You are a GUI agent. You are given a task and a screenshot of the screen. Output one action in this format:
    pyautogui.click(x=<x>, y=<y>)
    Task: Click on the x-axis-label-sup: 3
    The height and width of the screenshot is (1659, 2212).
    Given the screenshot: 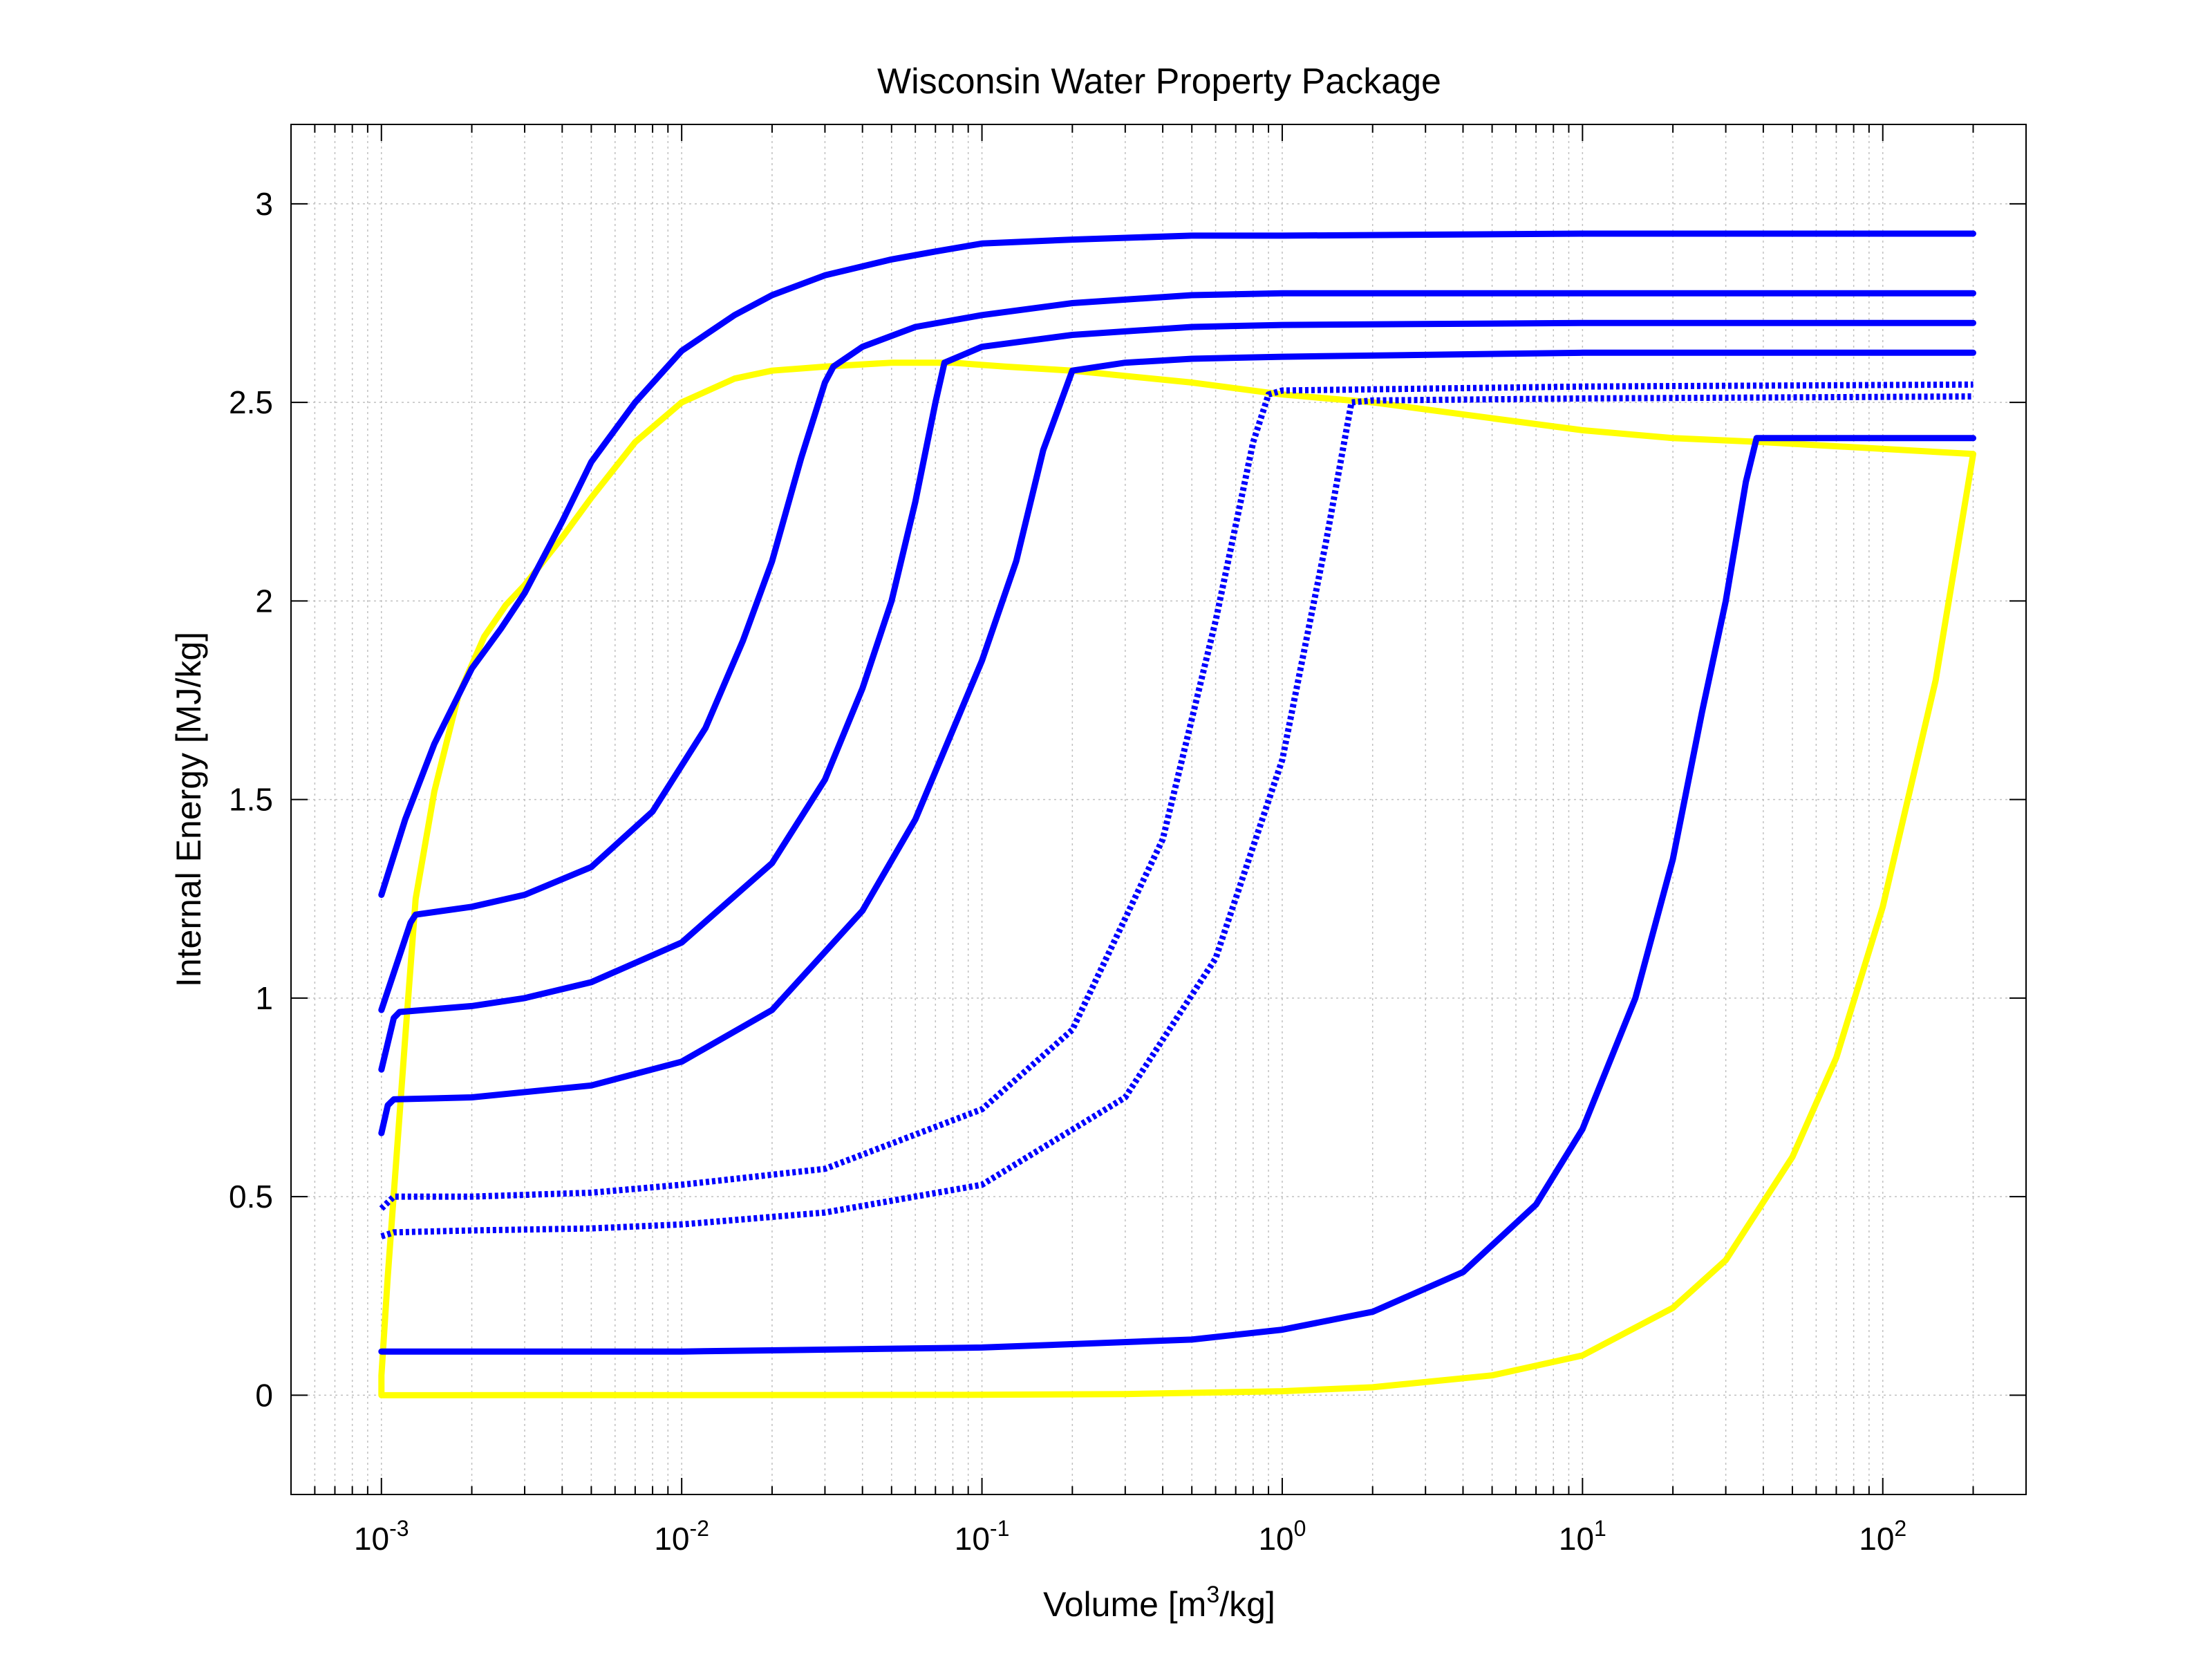 What is the action you would take?
    pyautogui.click(x=1213, y=1595)
    